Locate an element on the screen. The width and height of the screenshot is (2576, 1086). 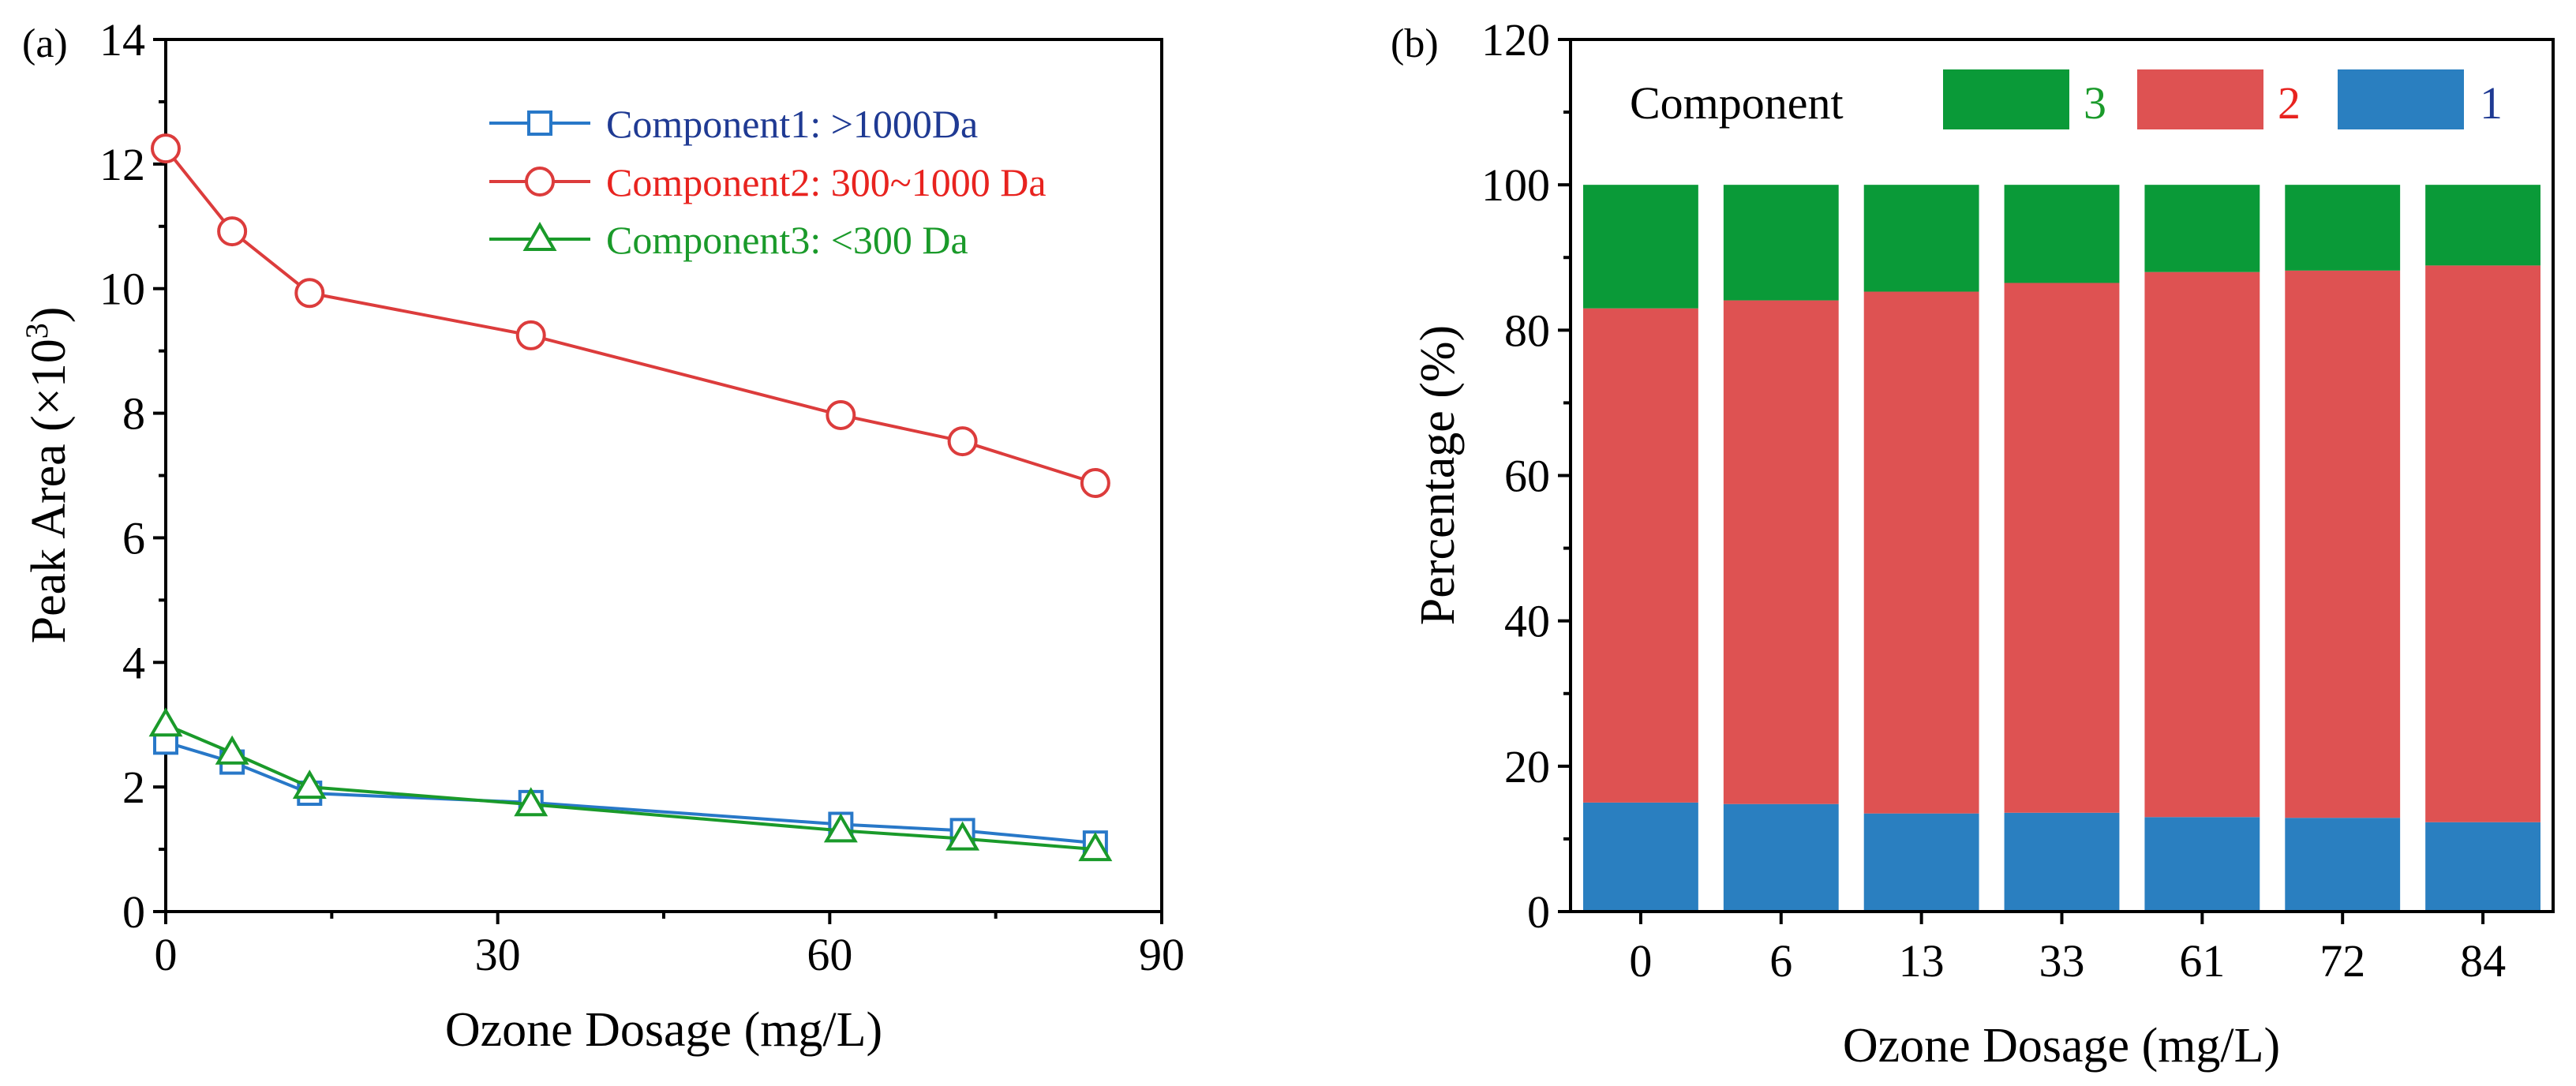
panel-b-x-ticks: 0 6 13 33 61 72 84 is located at coordinates (2067, 949).